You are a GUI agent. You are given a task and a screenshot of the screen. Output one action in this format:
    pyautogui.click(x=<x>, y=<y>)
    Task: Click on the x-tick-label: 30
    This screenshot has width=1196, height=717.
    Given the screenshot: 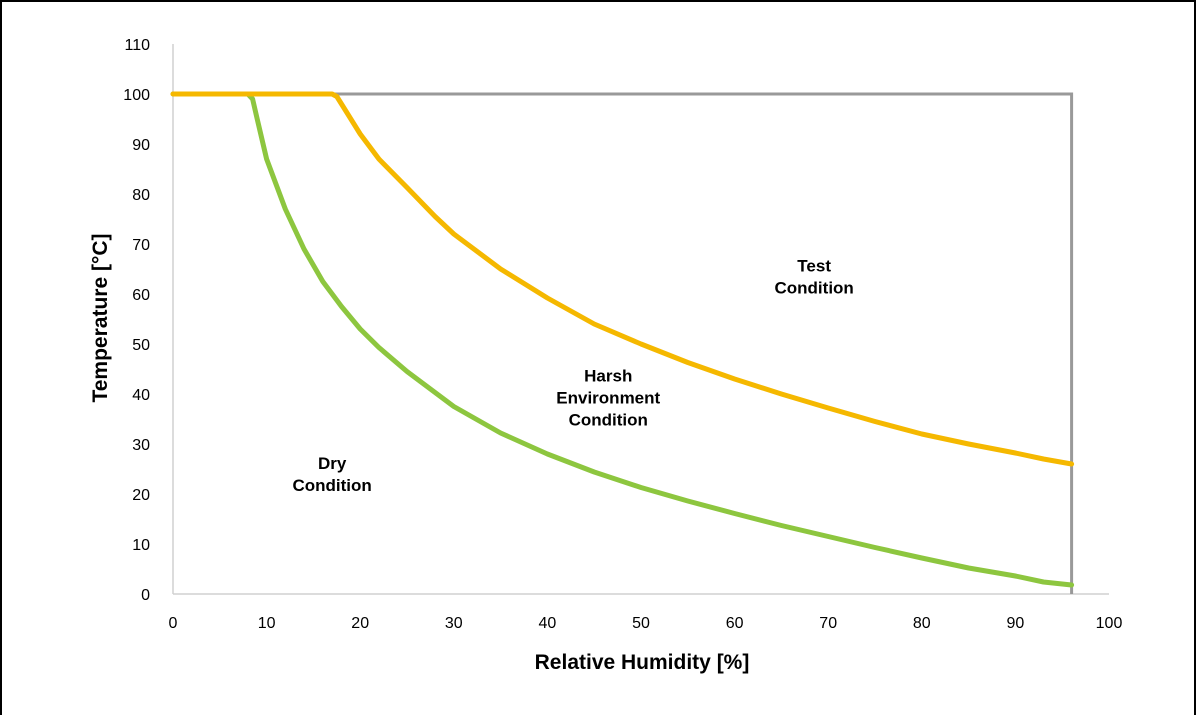 What is the action you would take?
    pyautogui.click(x=454, y=623)
    